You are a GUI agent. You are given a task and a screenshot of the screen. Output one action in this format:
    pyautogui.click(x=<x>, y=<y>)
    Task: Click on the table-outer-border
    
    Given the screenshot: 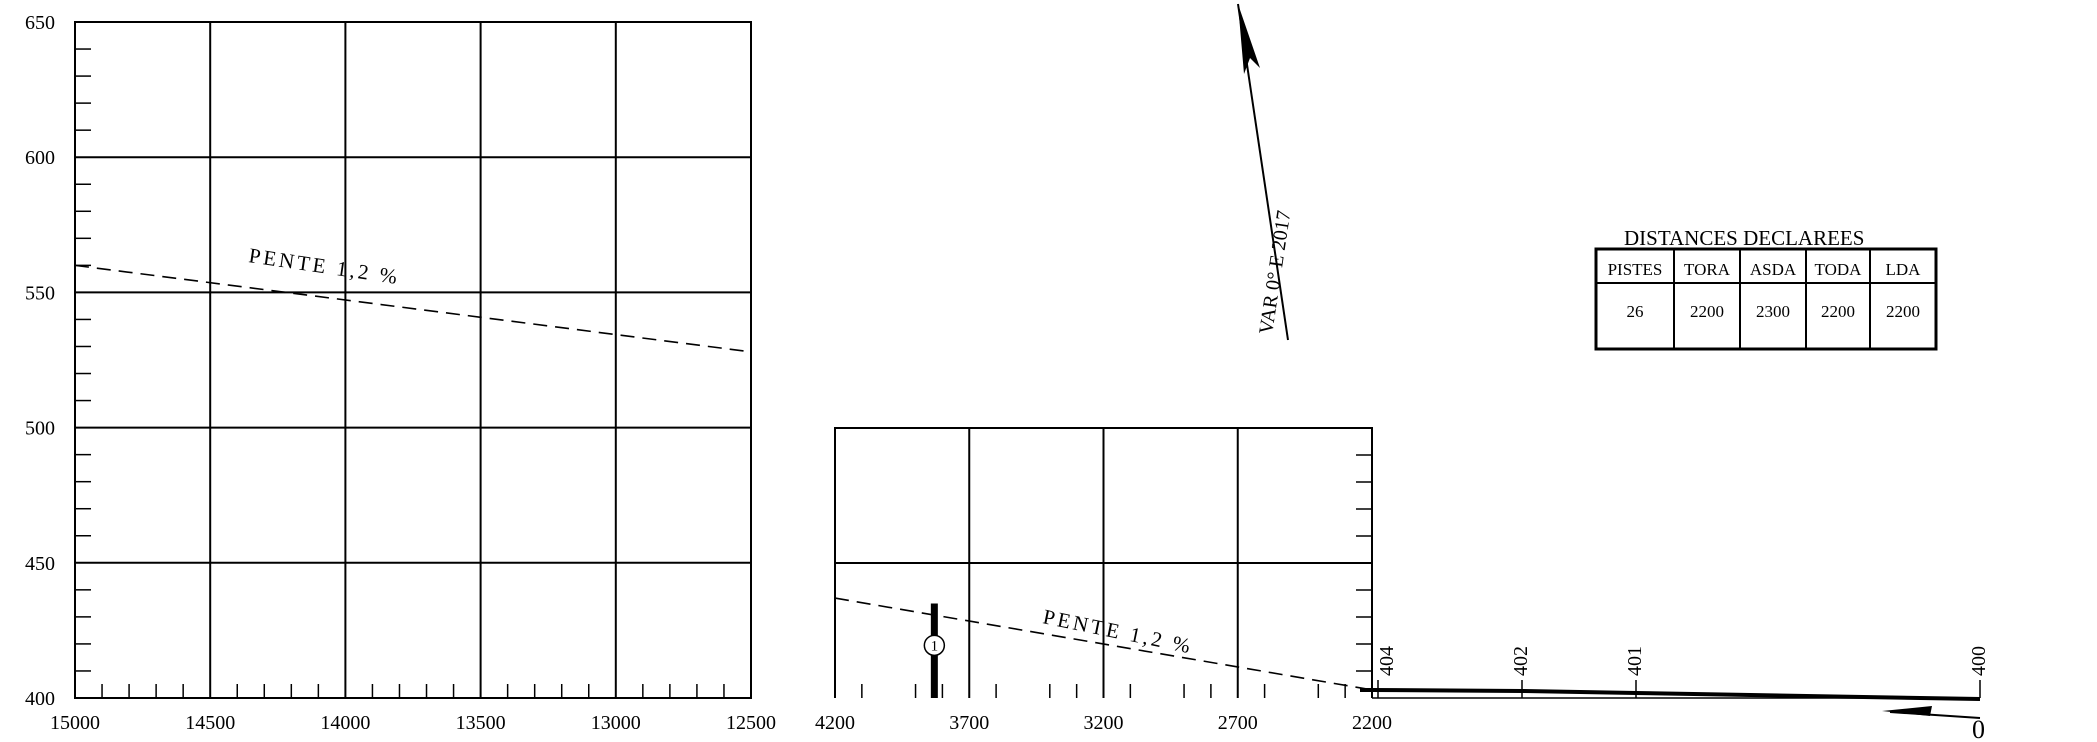 What is the action you would take?
    pyautogui.click(x=1766, y=299)
    